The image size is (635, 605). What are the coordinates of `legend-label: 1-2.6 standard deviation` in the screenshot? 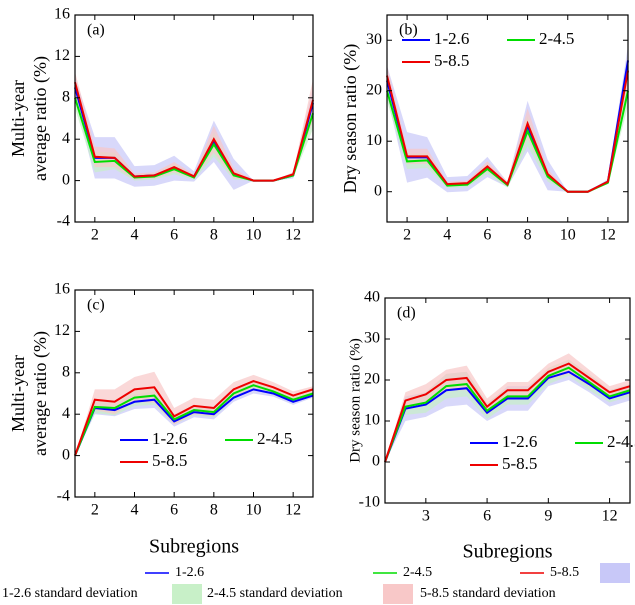 It's located at (70, 593).